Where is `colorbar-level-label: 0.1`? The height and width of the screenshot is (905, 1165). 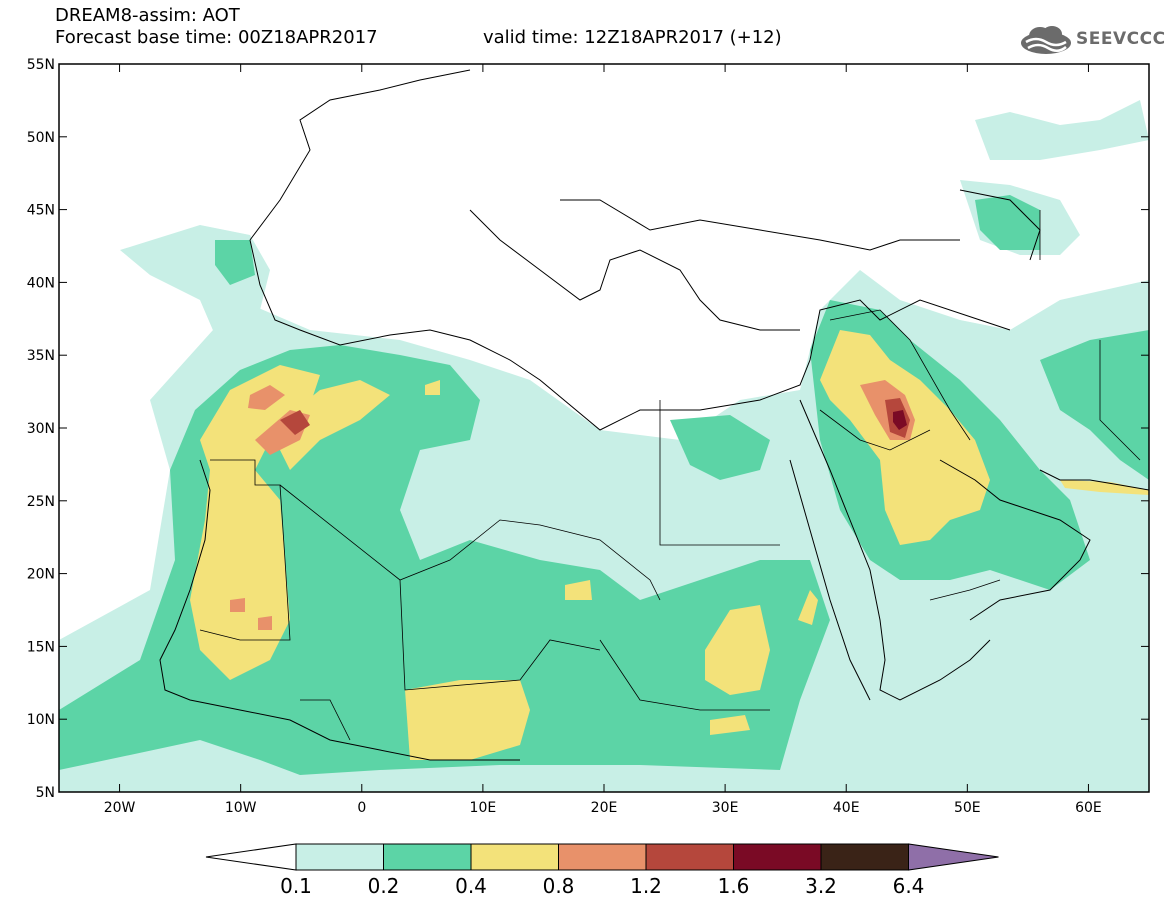 colorbar-level-label: 0.1 is located at coordinates (296, 886).